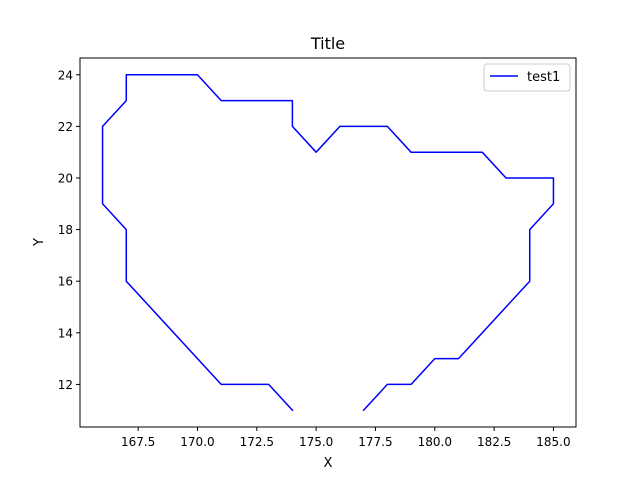  Describe the element at coordinates (316, 442) in the screenshot. I see `x-tick-label: 175.0` at that location.